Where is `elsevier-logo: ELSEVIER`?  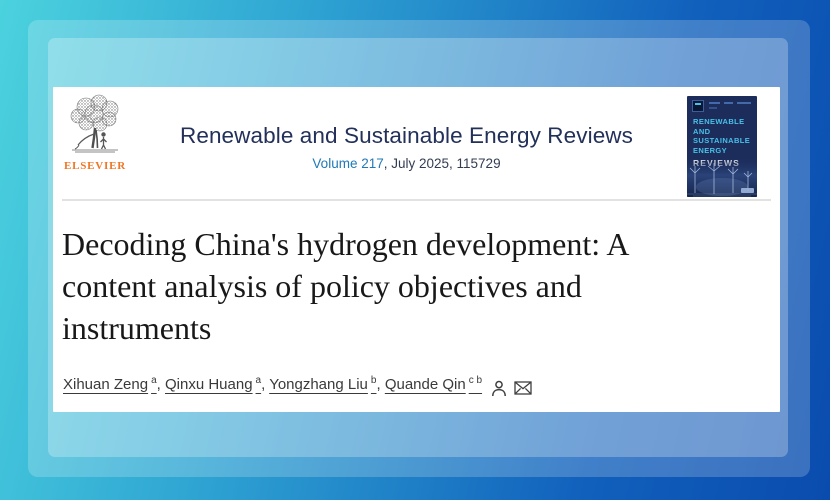
elsevier-logo: ELSEVIER is located at coordinates (95, 133).